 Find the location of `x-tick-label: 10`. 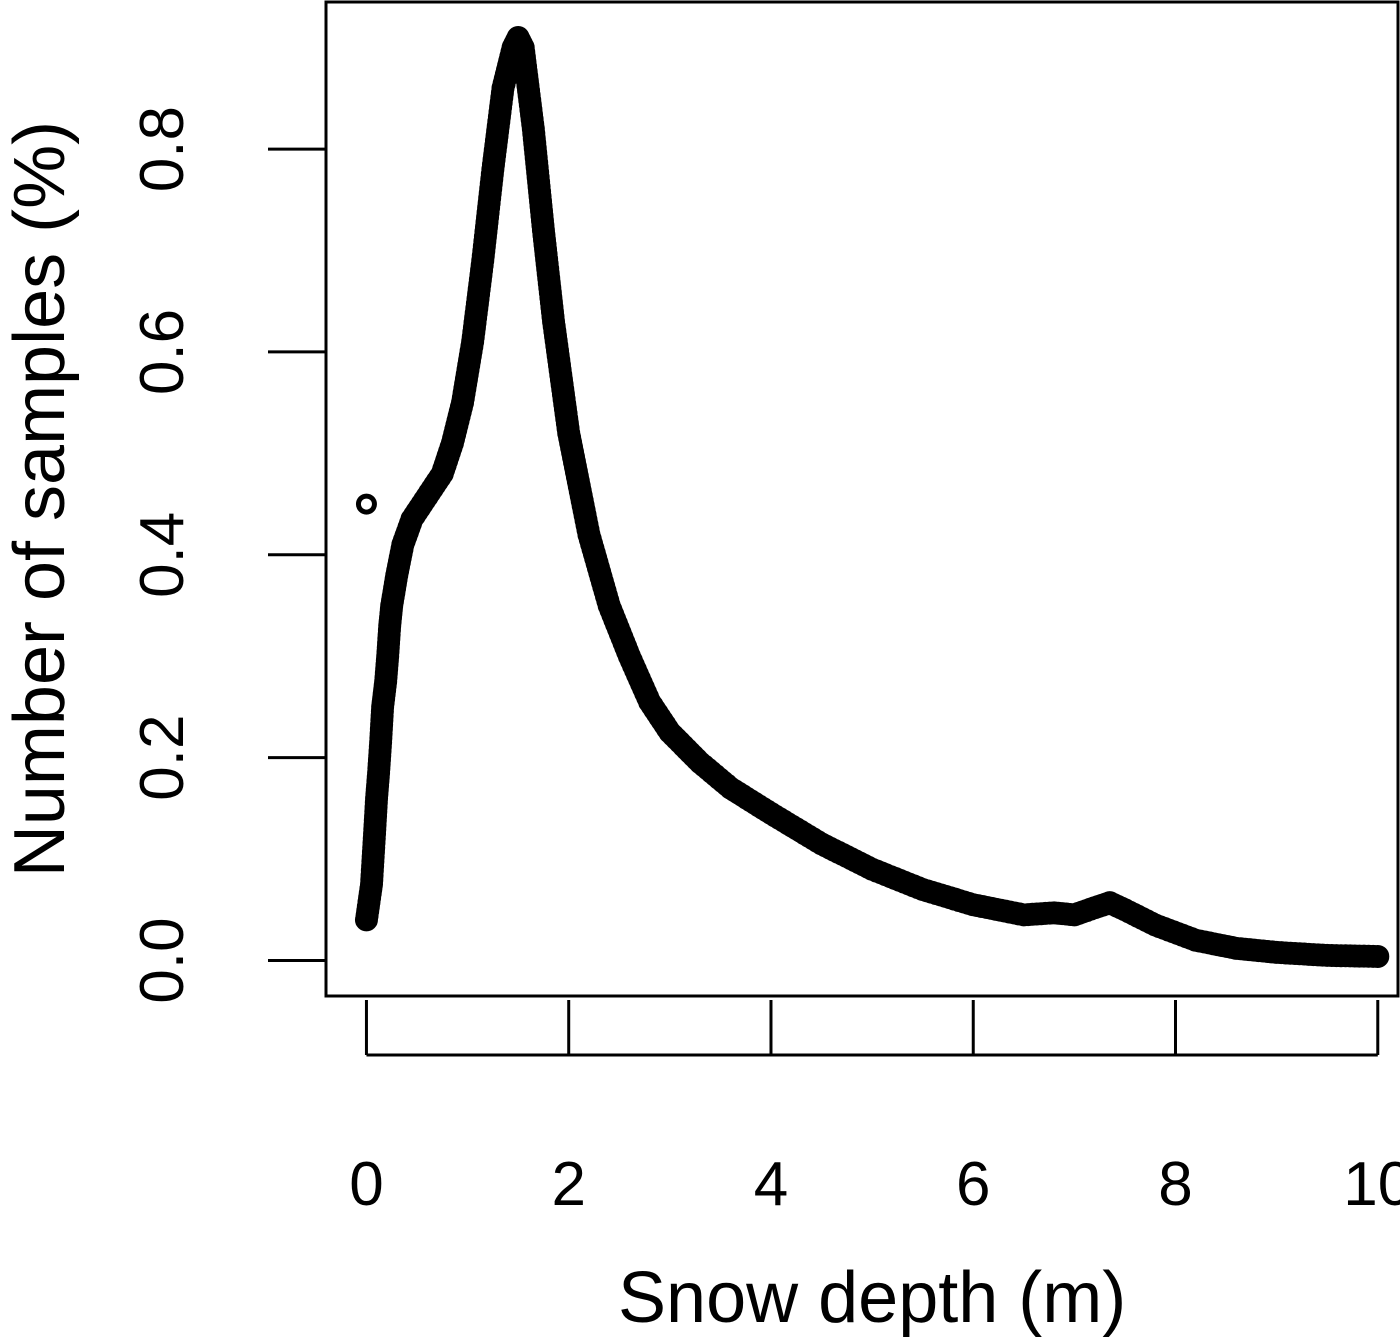

x-tick-label: 10 is located at coordinates (1371, 1184).